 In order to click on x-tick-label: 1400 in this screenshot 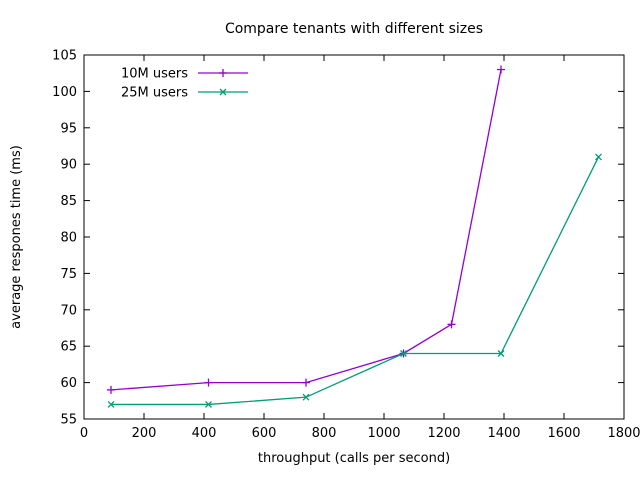, I will do `click(503, 433)`.